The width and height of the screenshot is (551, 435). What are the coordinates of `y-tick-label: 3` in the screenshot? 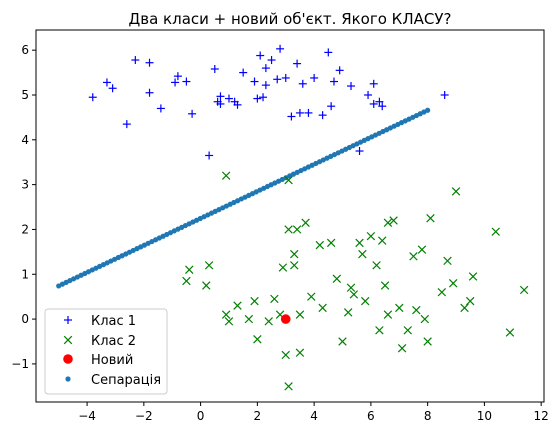 It's located at (25, 185).